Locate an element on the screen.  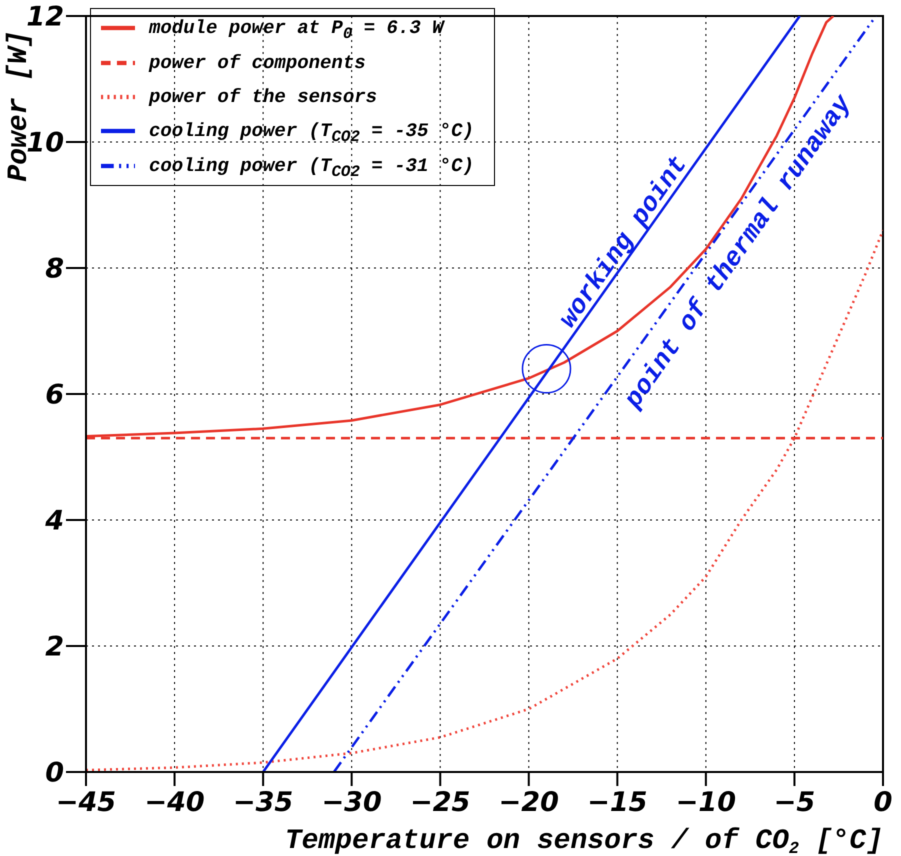
x-tick-label: −5 is located at coordinates (795, 802).